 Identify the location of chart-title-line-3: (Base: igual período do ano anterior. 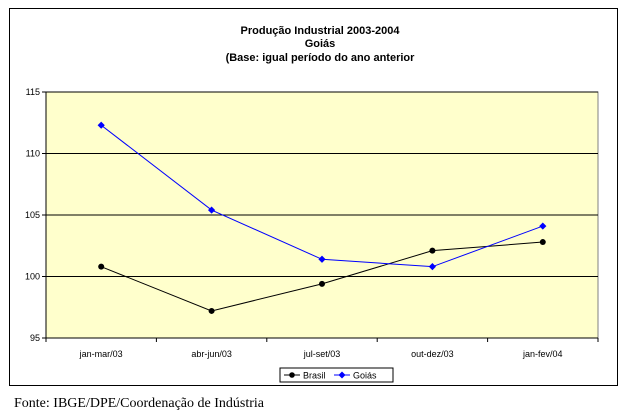
(321, 58).